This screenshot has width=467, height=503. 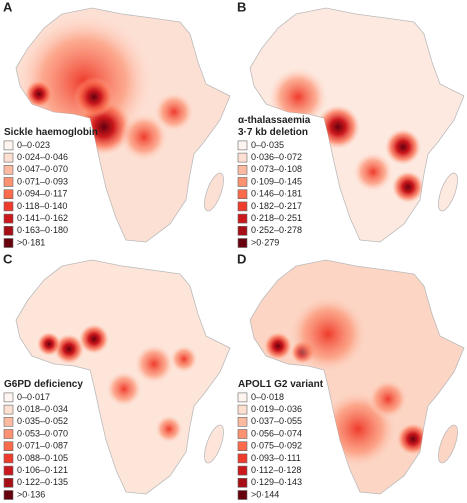 I want to click on legend-label: 0·218–0·251, so click(x=276, y=218).